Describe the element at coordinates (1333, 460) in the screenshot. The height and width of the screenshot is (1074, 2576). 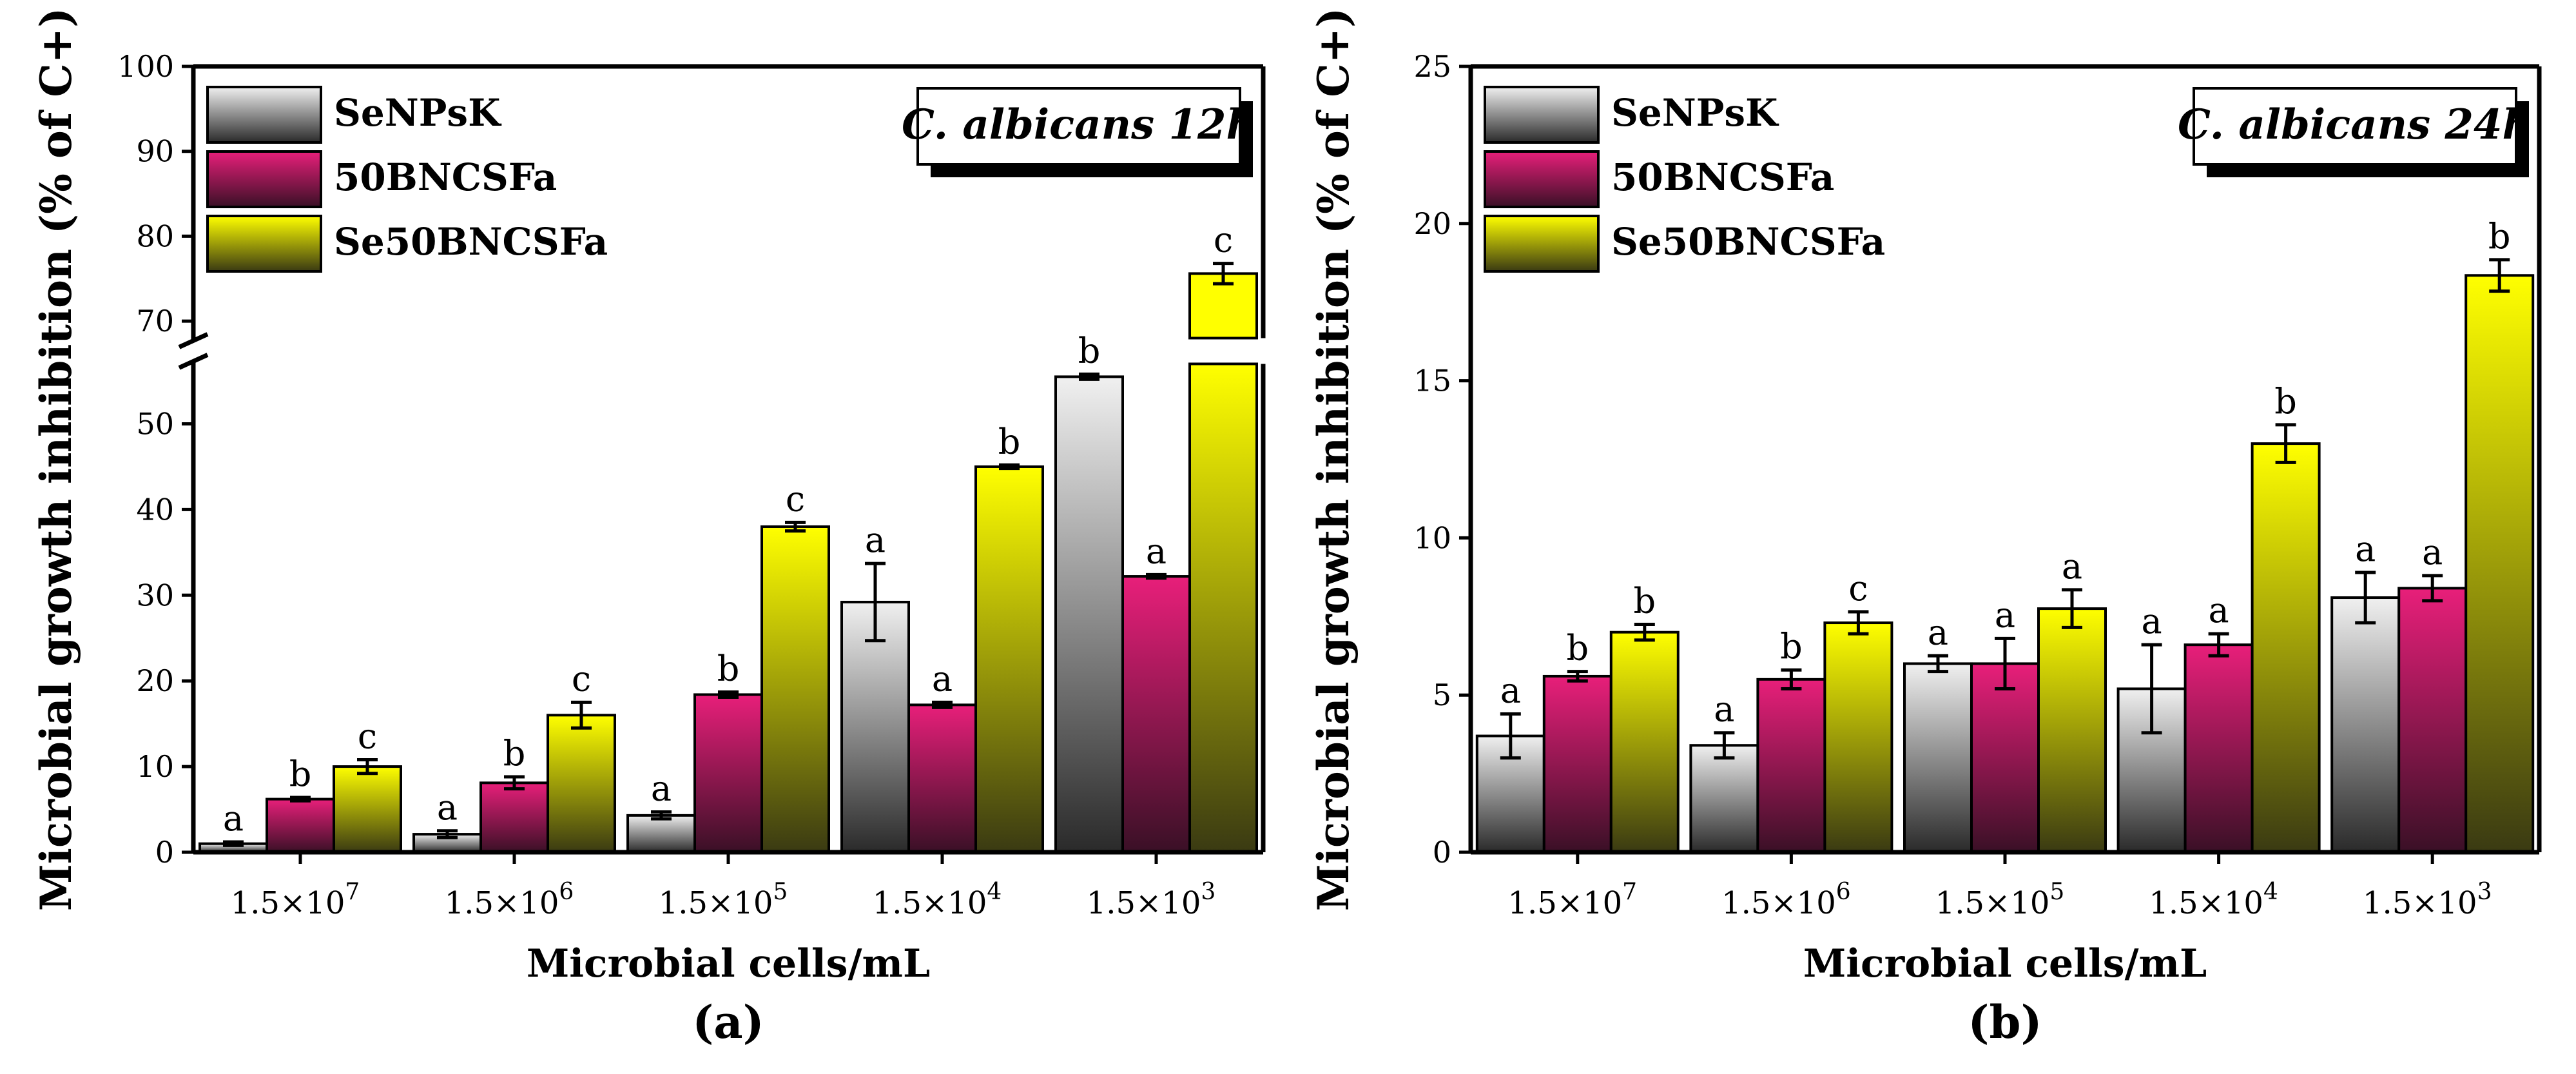
I see `y-axis-title: Microbial growth inhibition (% of C+)` at that location.